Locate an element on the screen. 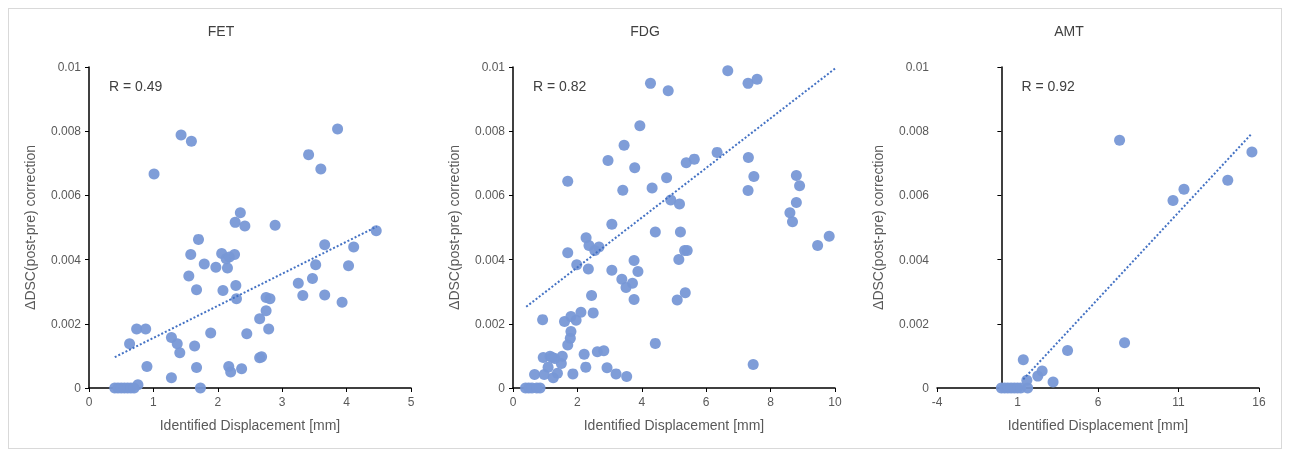 The width and height of the screenshot is (1290, 457). annotation: R = 0.92 is located at coordinates (1048, 86).